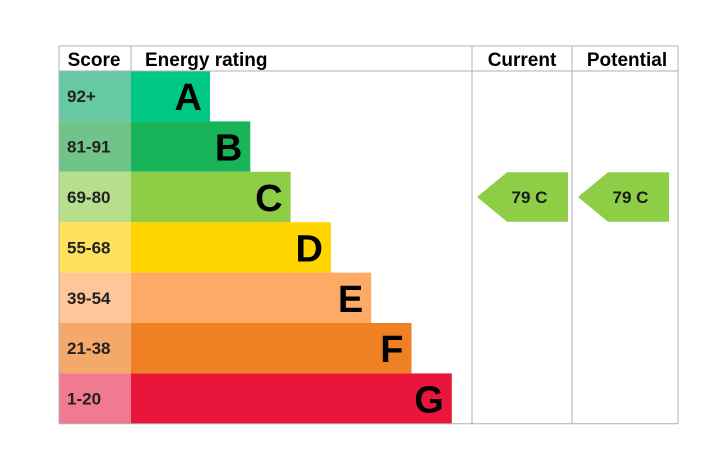 This screenshot has height=473, width=708. I want to click on header-potential: Potential, so click(627, 60).